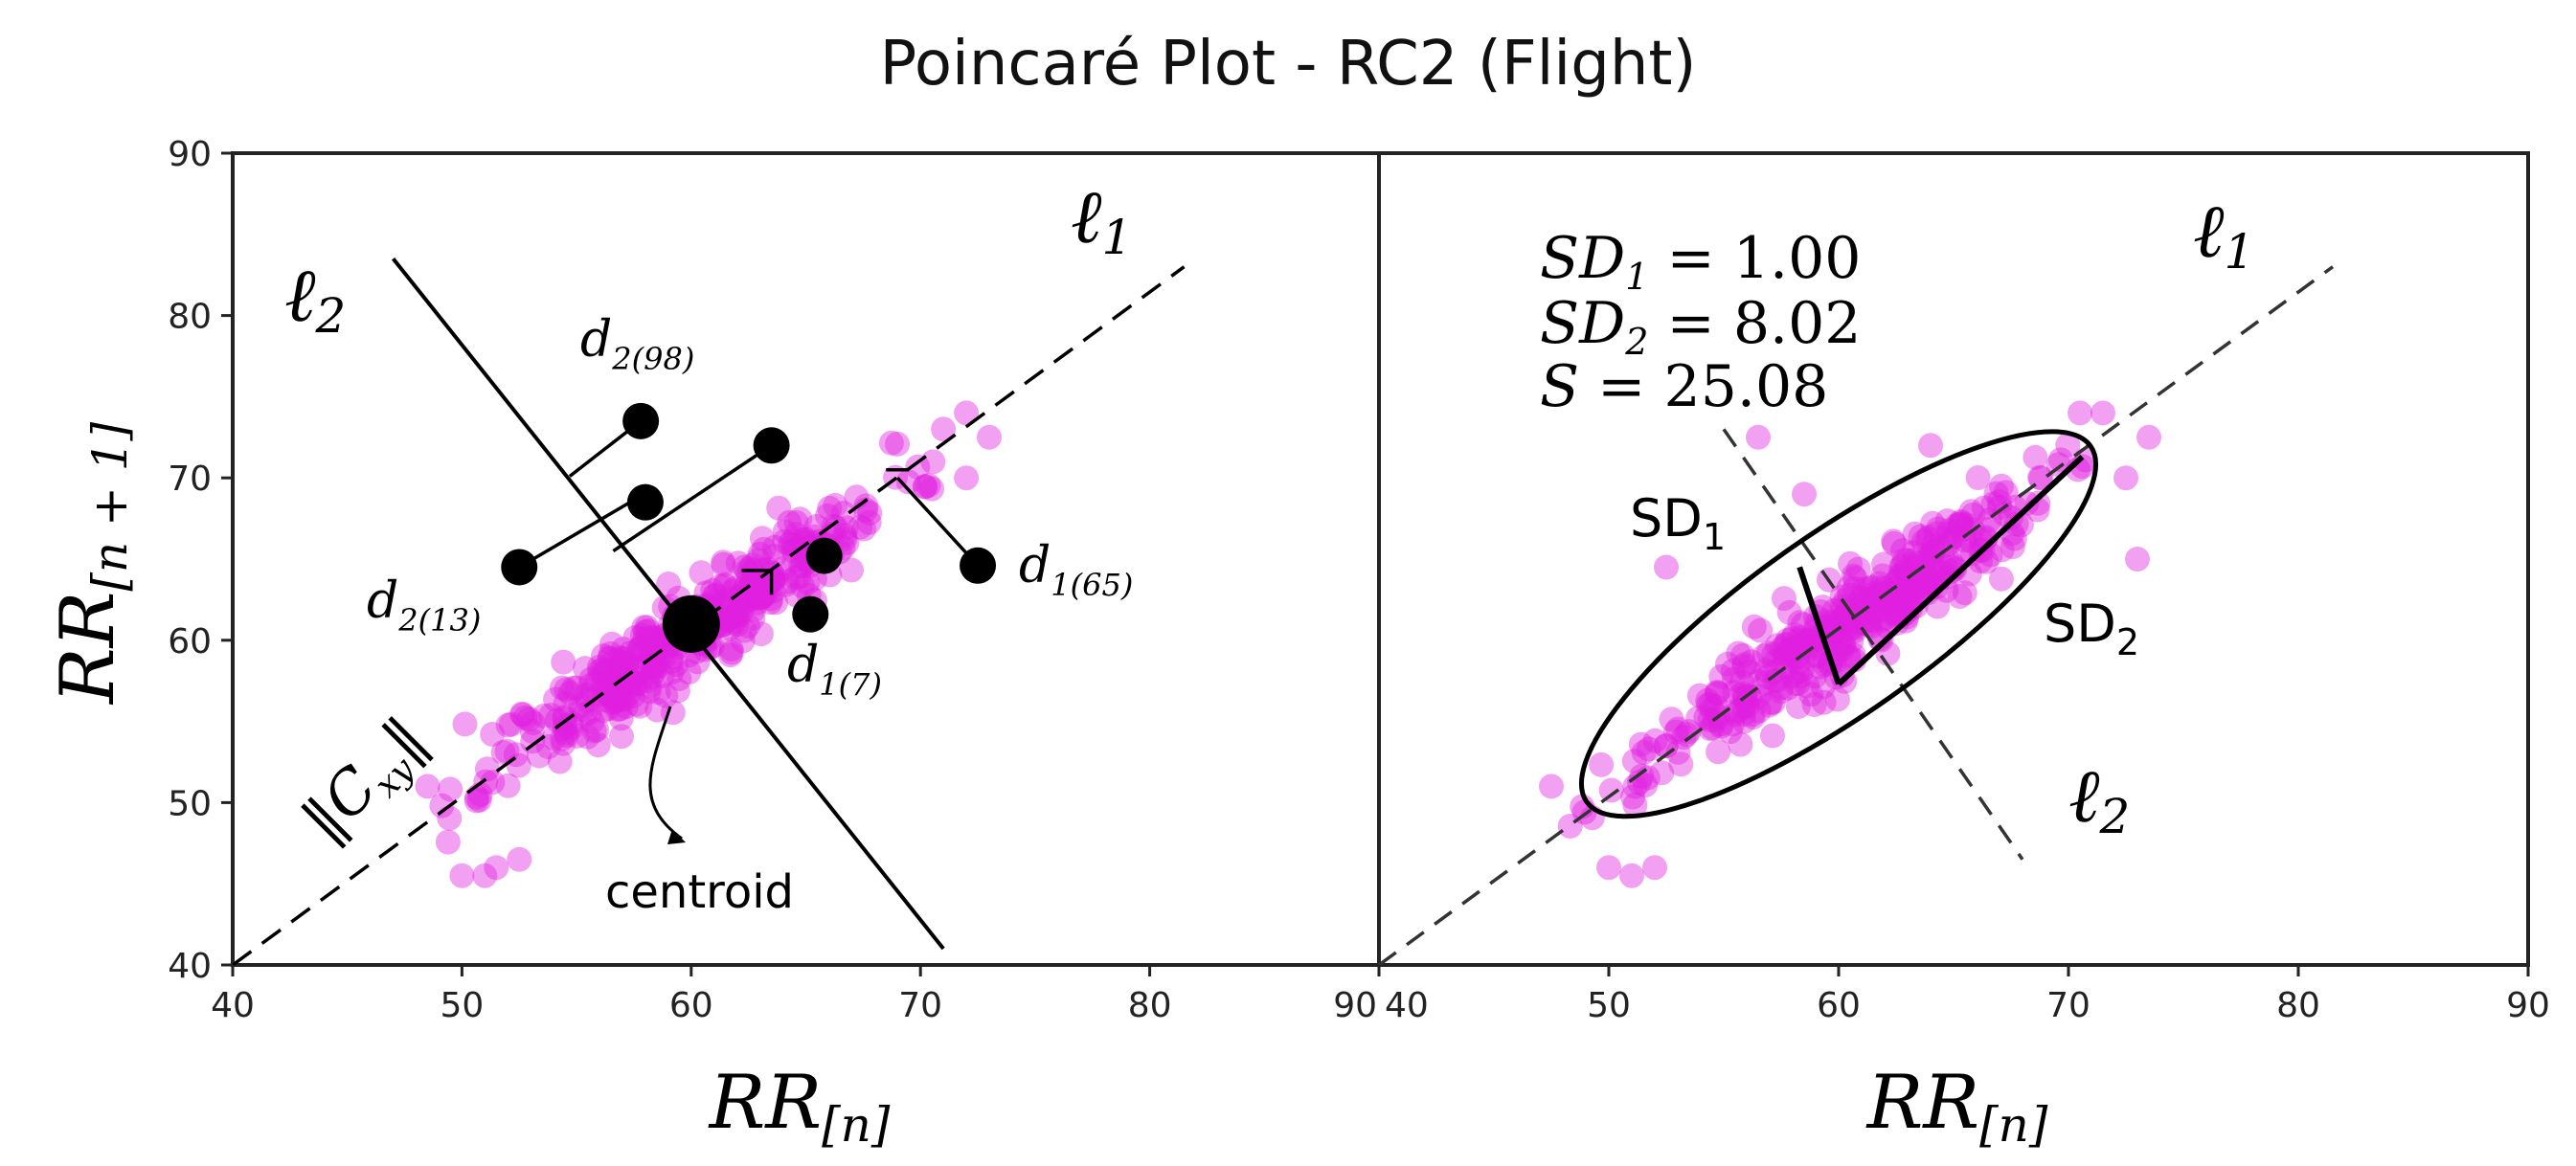 Image resolution: width=2576 pixels, height=1166 pixels. What do you see at coordinates (1956, 1106) in the screenshot?
I see `right-x-axis-label: RR[n]` at bounding box center [1956, 1106].